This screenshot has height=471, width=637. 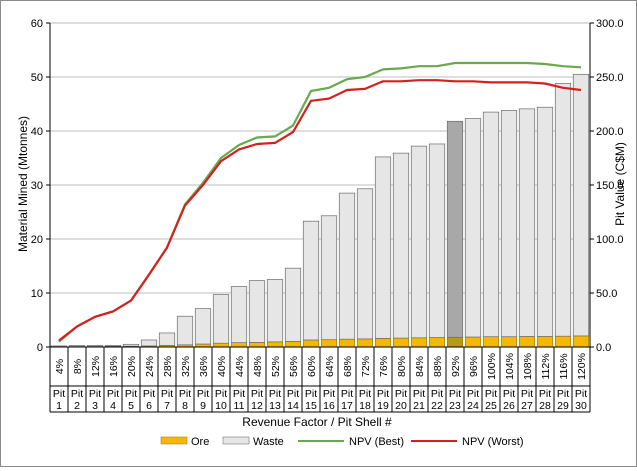 I want to click on revenue-factor-label: 68%, so click(x=348, y=366).